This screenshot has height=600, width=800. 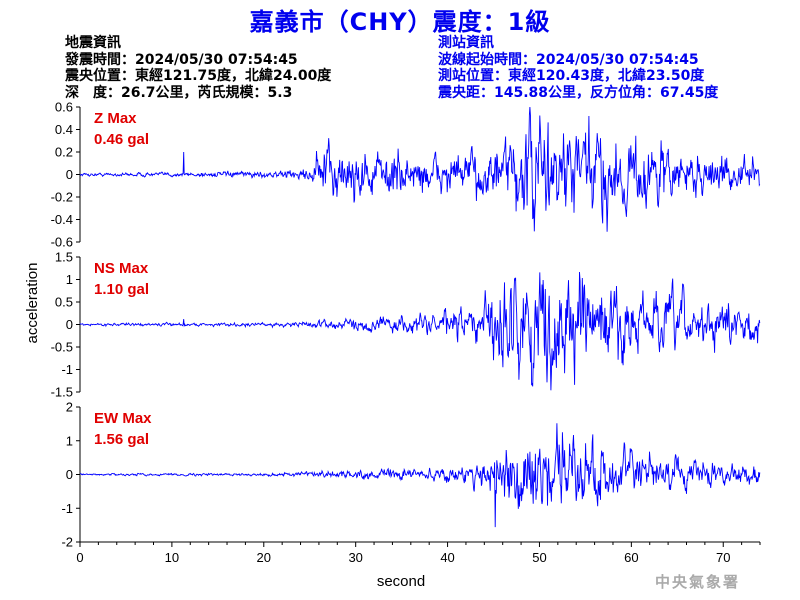 What do you see at coordinates (420, 475) in the screenshot?
I see `waveform-ew` at bounding box center [420, 475].